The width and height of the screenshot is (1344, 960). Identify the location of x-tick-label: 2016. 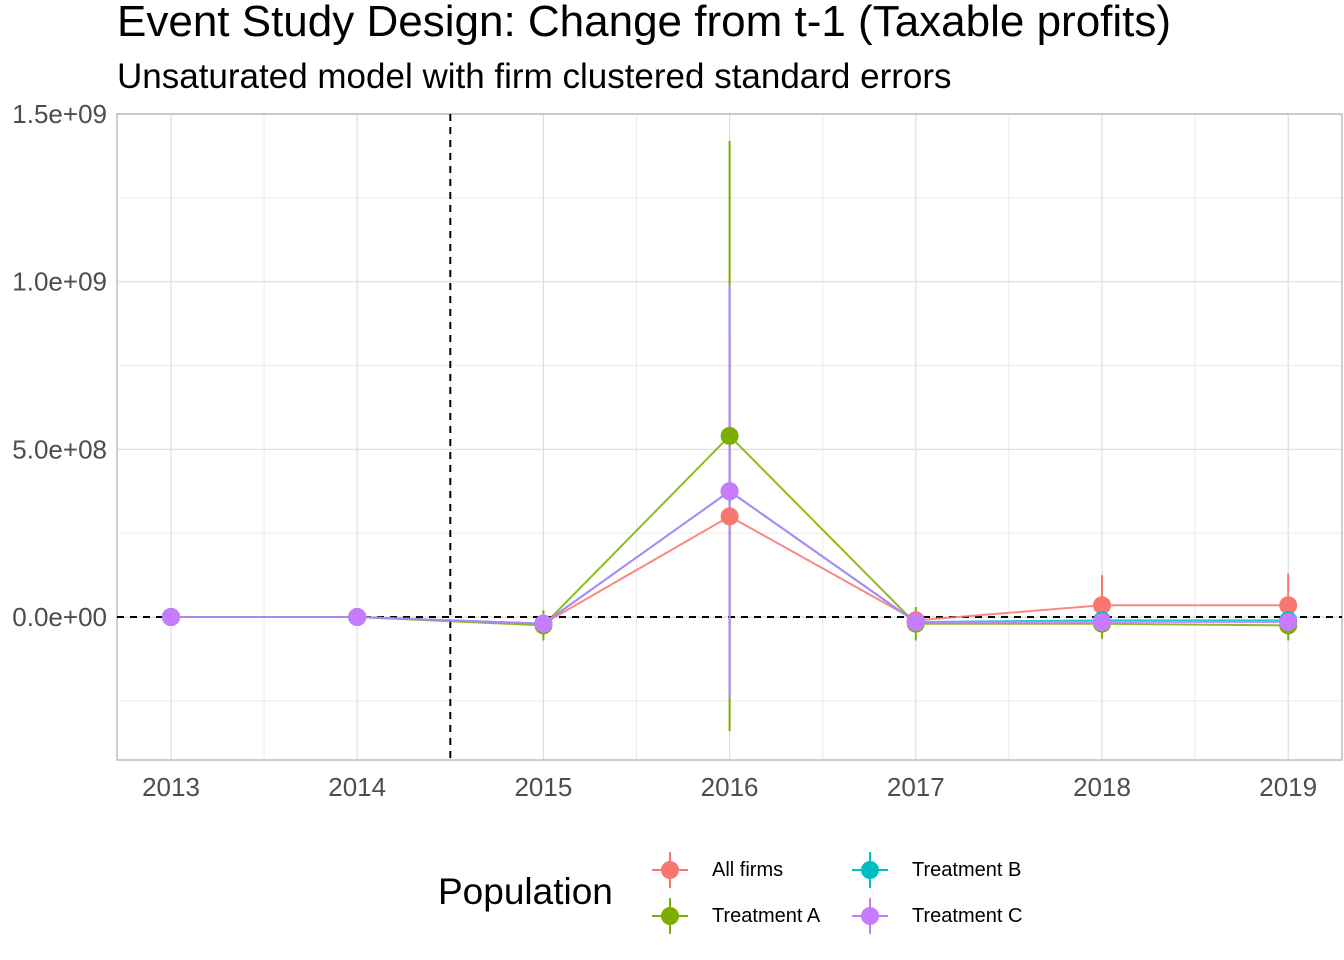
(730, 787).